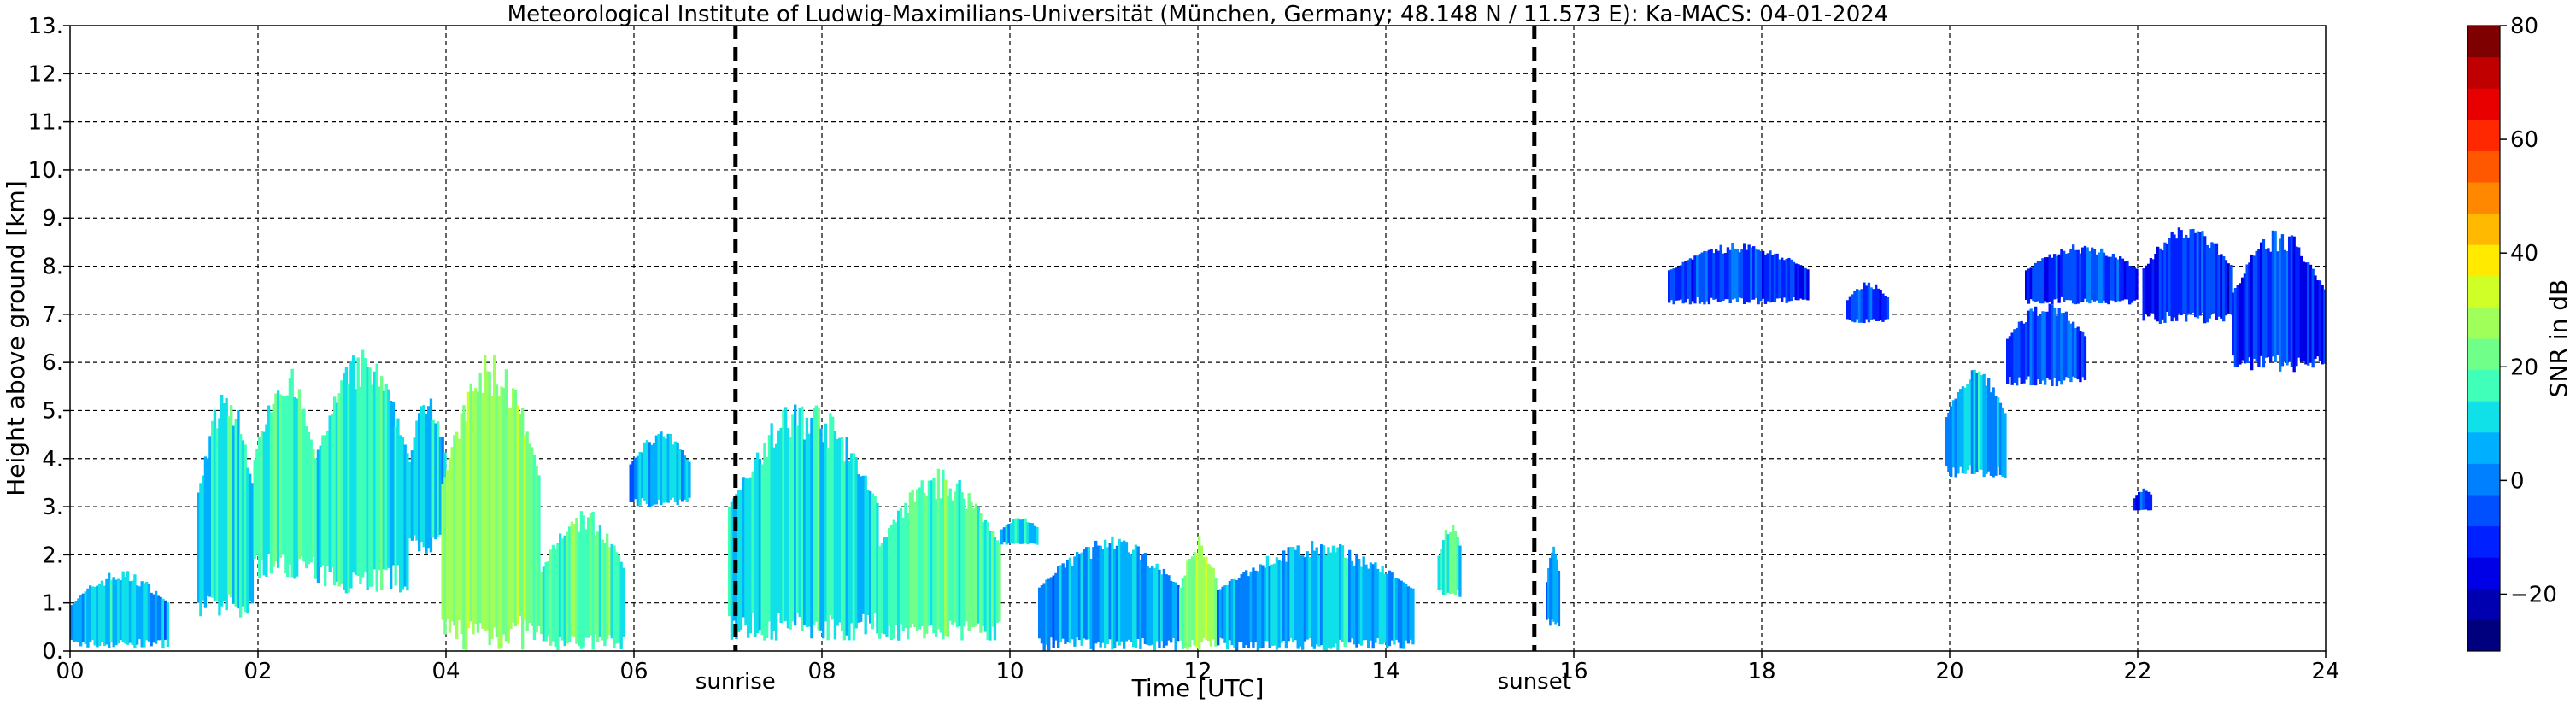  Describe the element at coordinates (1009, 671) in the screenshot. I see `x-tick-label: 10` at that location.